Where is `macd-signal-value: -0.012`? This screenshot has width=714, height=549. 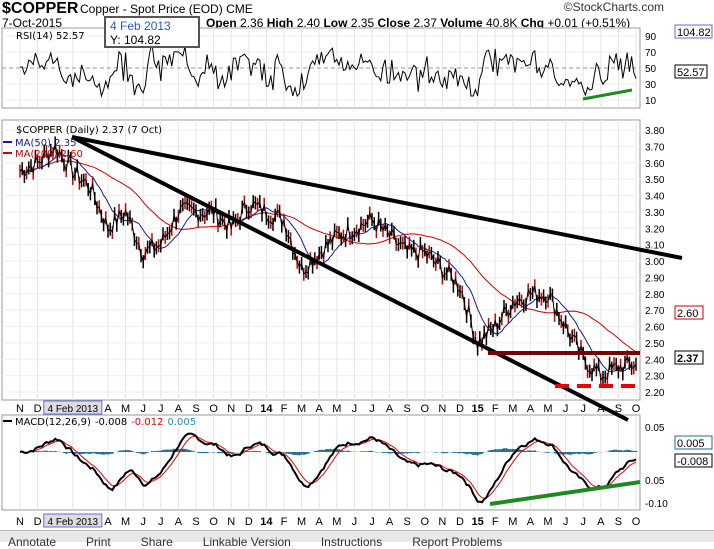 macd-signal-value: -0.012 is located at coordinates (147, 422).